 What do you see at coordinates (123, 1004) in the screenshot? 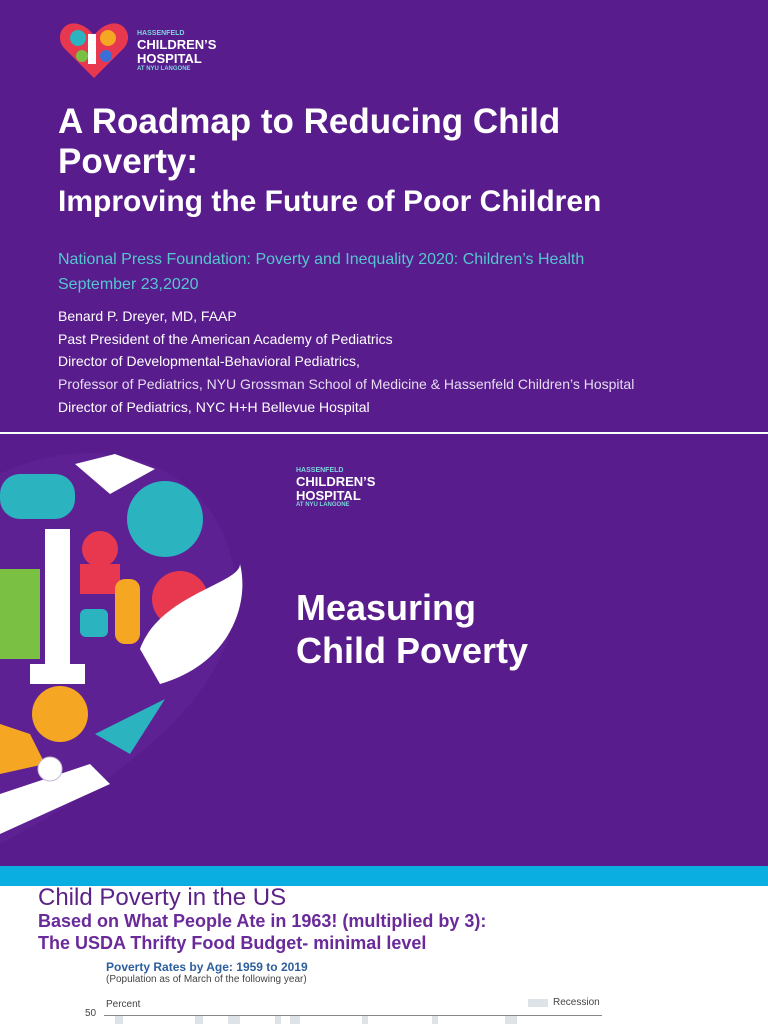
I see `axis-label: Percent` at bounding box center [123, 1004].